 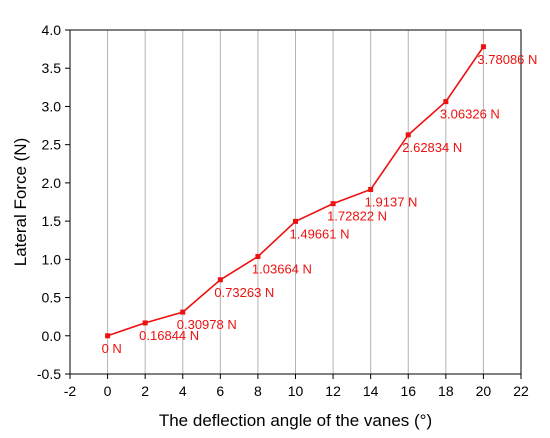 What do you see at coordinates (484, 391) in the screenshot?
I see `x-tick-label: 20` at bounding box center [484, 391].